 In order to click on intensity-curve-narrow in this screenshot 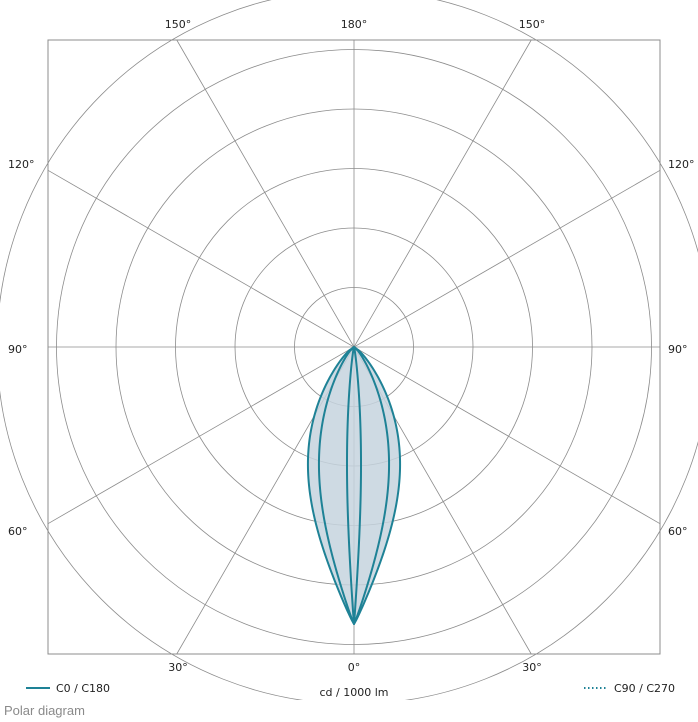, I will do `click(354, 485)`.